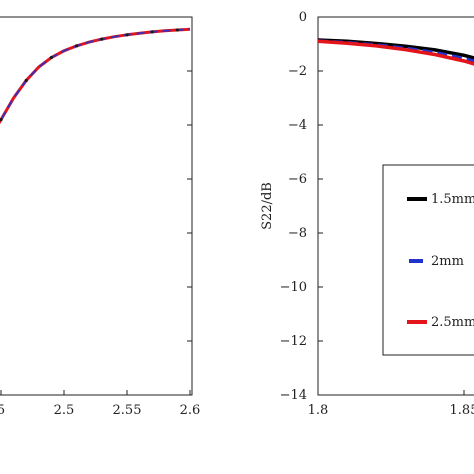 The height and width of the screenshot is (474, 474). What do you see at coordinates (267, 206) in the screenshot?
I see `y-axis-label: S22/dB` at bounding box center [267, 206].